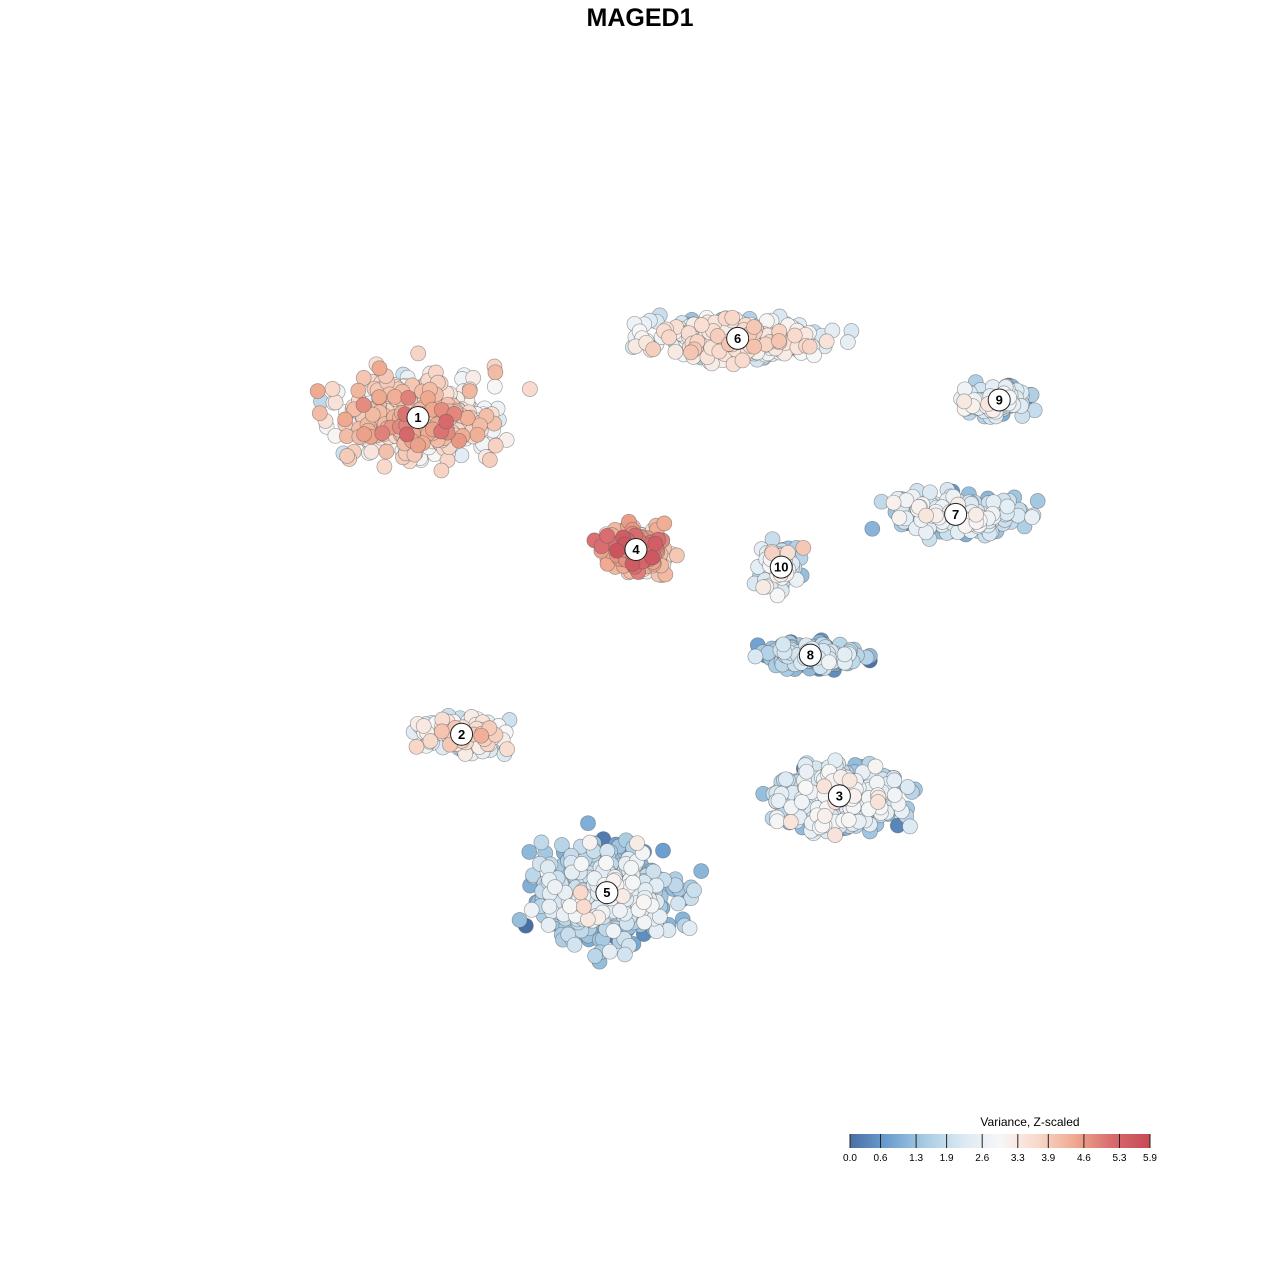 The height and width of the screenshot is (1280, 1280). Describe the element at coordinates (1000, 1149) in the screenshot. I see `colorbar-ticks: 0.0 0.6 1.3 1.9 2.6 3.3 3.9 4.6 5.3 5.9` at that location.